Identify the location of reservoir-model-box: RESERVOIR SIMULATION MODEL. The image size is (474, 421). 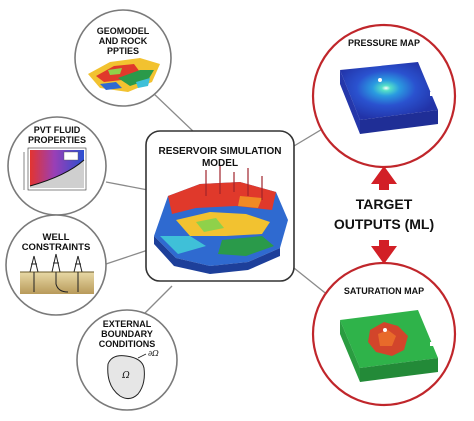
(220, 206).